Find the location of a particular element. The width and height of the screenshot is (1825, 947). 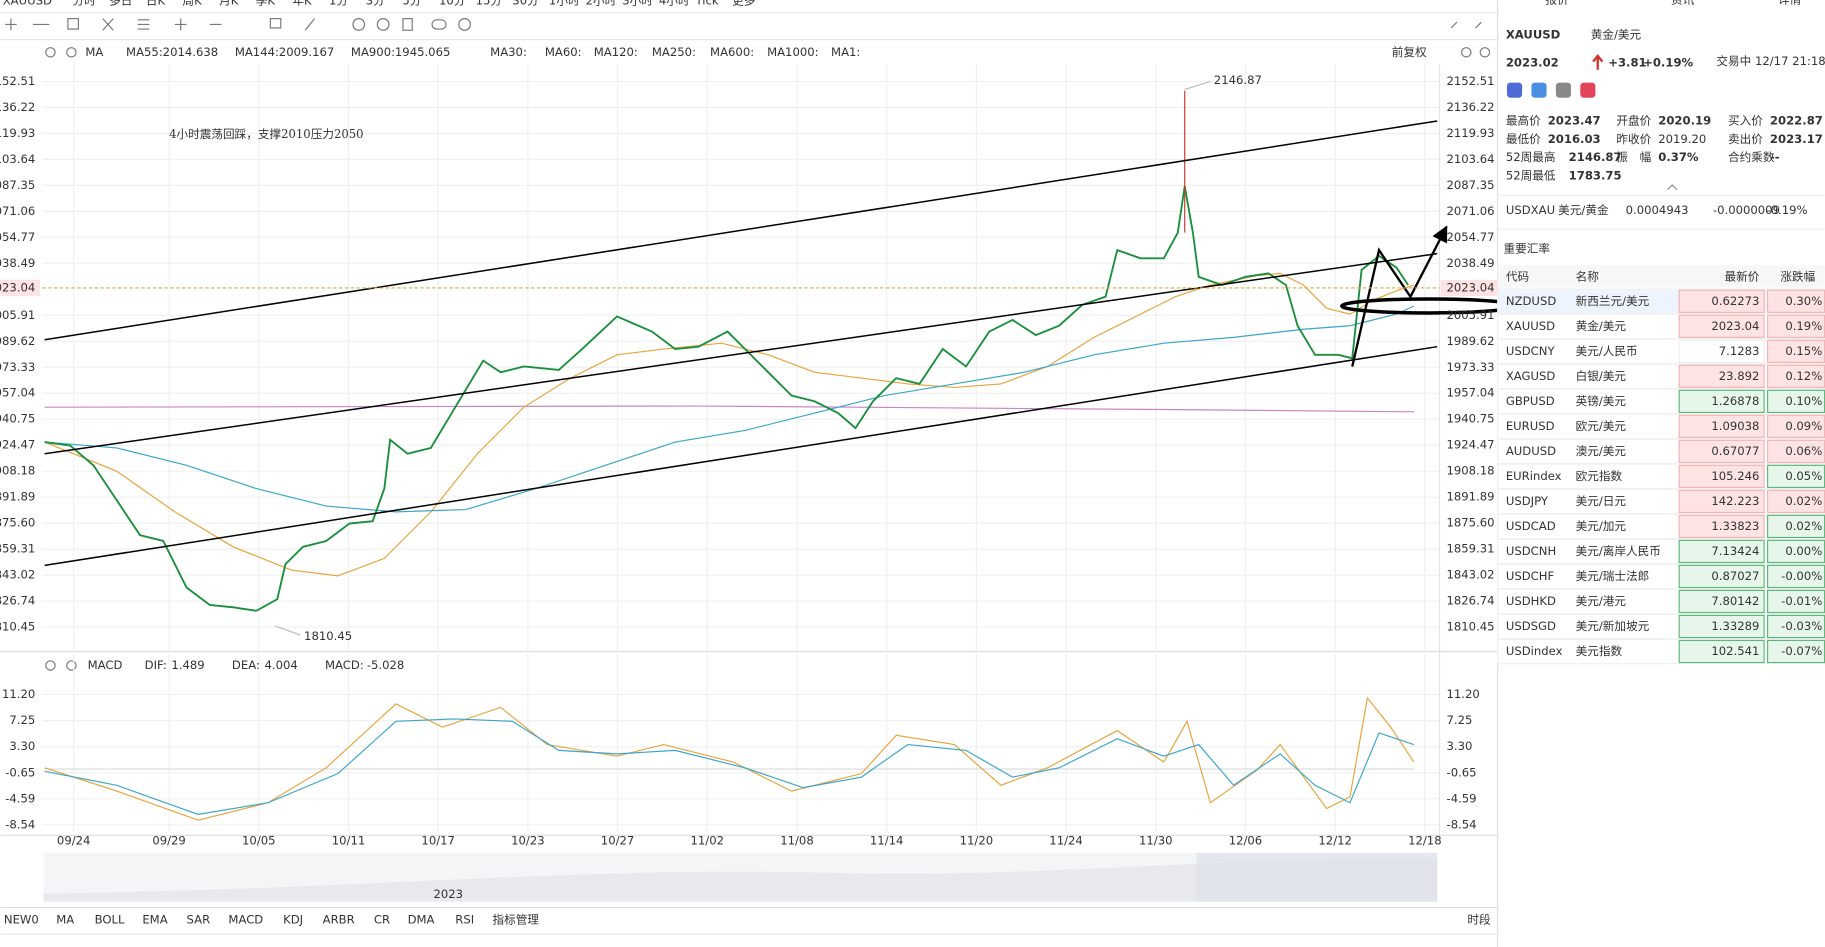

y-tick-label-left: 2054.77 is located at coordinates (17, 237).